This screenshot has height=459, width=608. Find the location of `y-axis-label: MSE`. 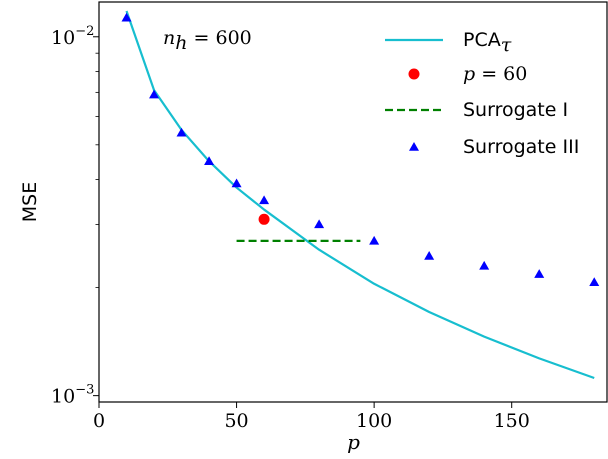

y-axis-label: MSE is located at coordinates (30, 202).